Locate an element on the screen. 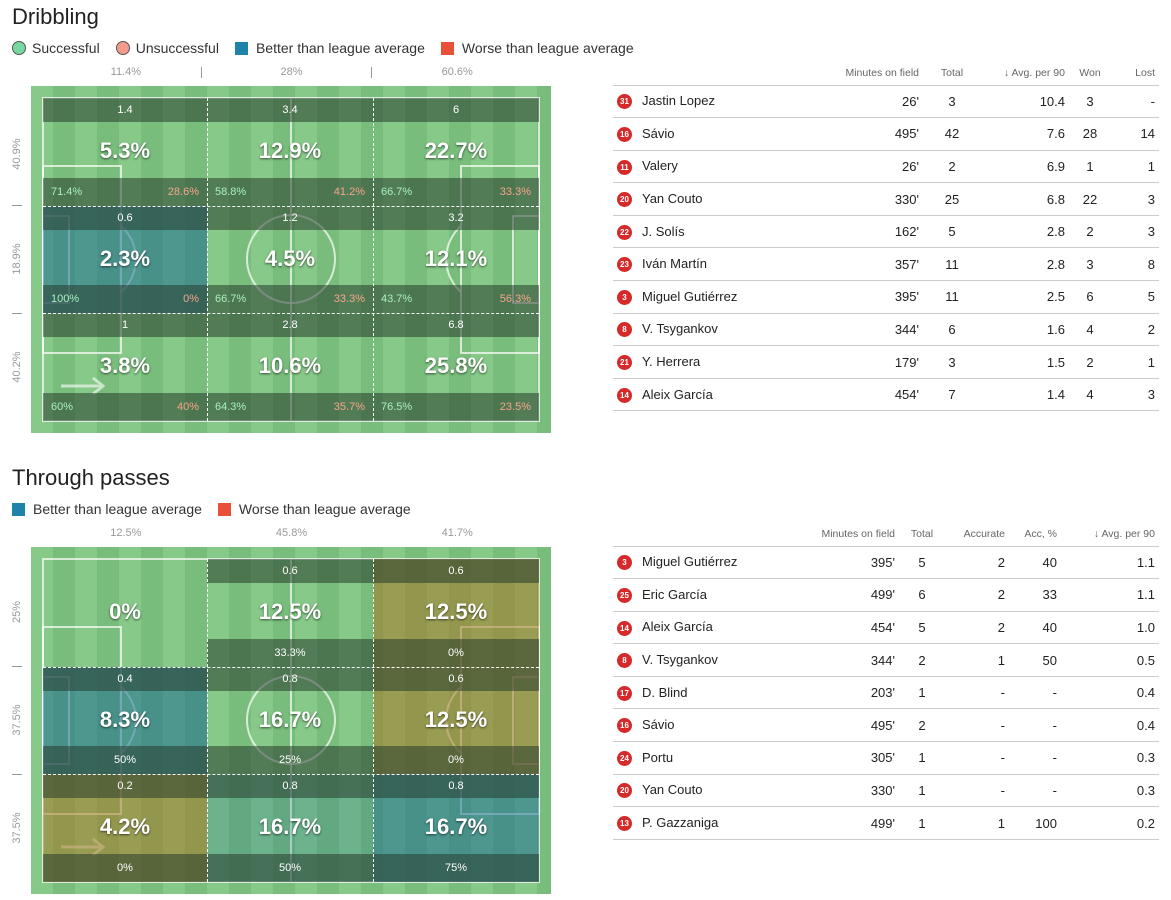 The width and height of the screenshot is (1171, 900). table-row: 8 V. Tsygankov 344' 6 1.6 4 2 is located at coordinates (886, 330).